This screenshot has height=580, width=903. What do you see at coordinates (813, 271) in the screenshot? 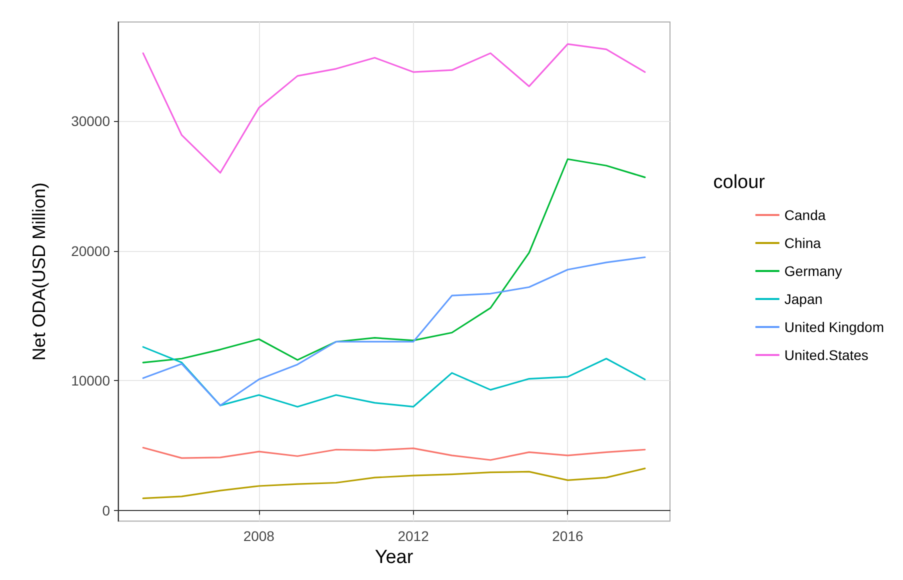
I see `legend-label: Germany` at bounding box center [813, 271].